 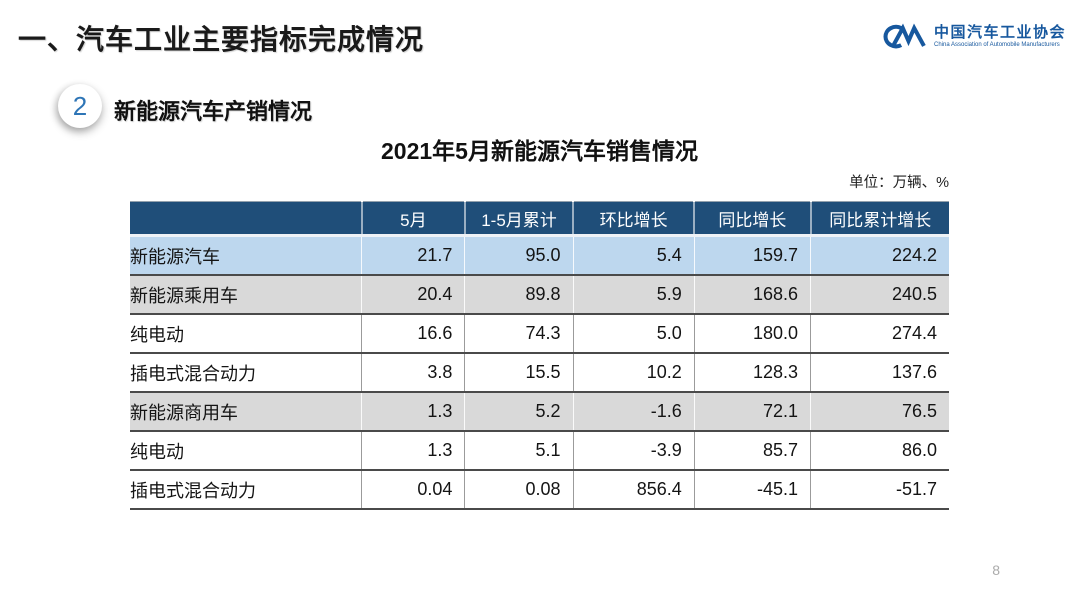 I want to click on column-header: 1-5月累计, so click(x=518, y=219).